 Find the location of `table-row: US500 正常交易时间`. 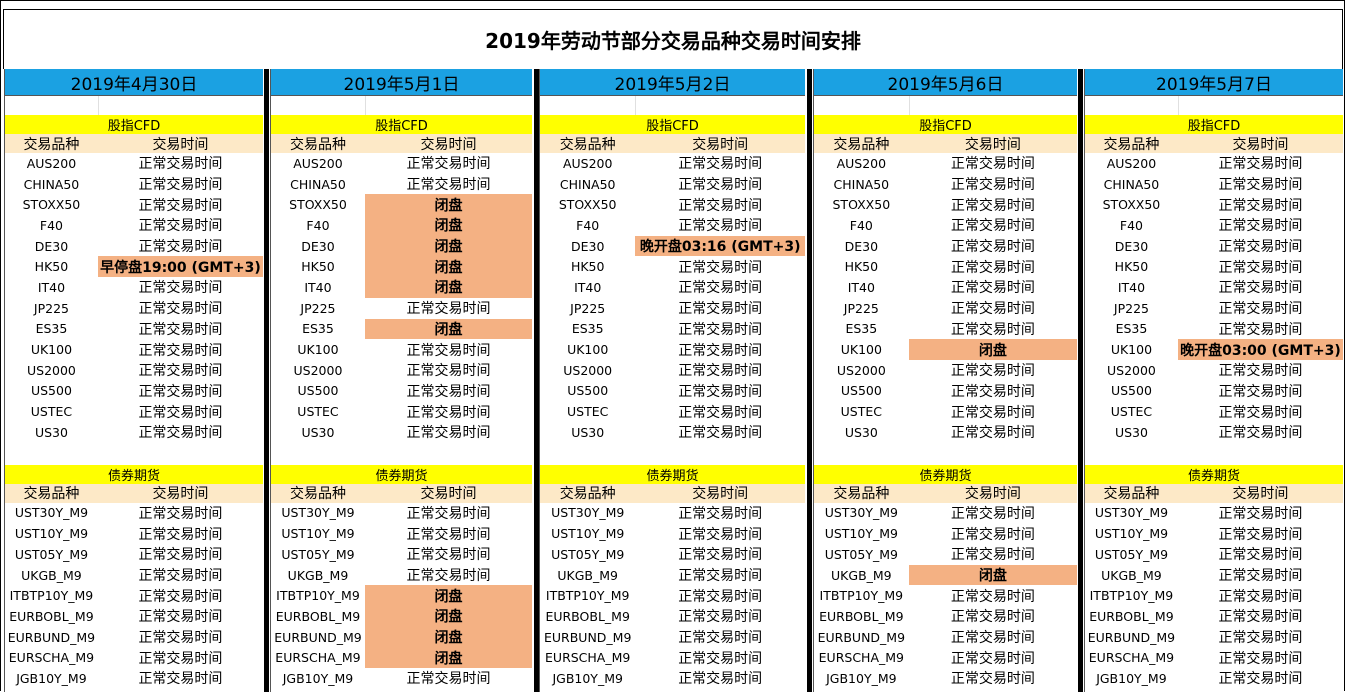

table-row: US500 正常交易时间 is located at coordinates (945, 391).